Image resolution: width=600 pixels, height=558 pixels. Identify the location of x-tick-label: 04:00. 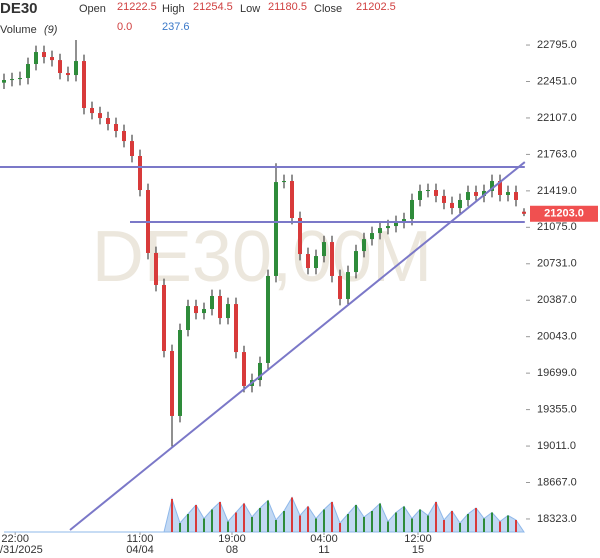
(324, 539).